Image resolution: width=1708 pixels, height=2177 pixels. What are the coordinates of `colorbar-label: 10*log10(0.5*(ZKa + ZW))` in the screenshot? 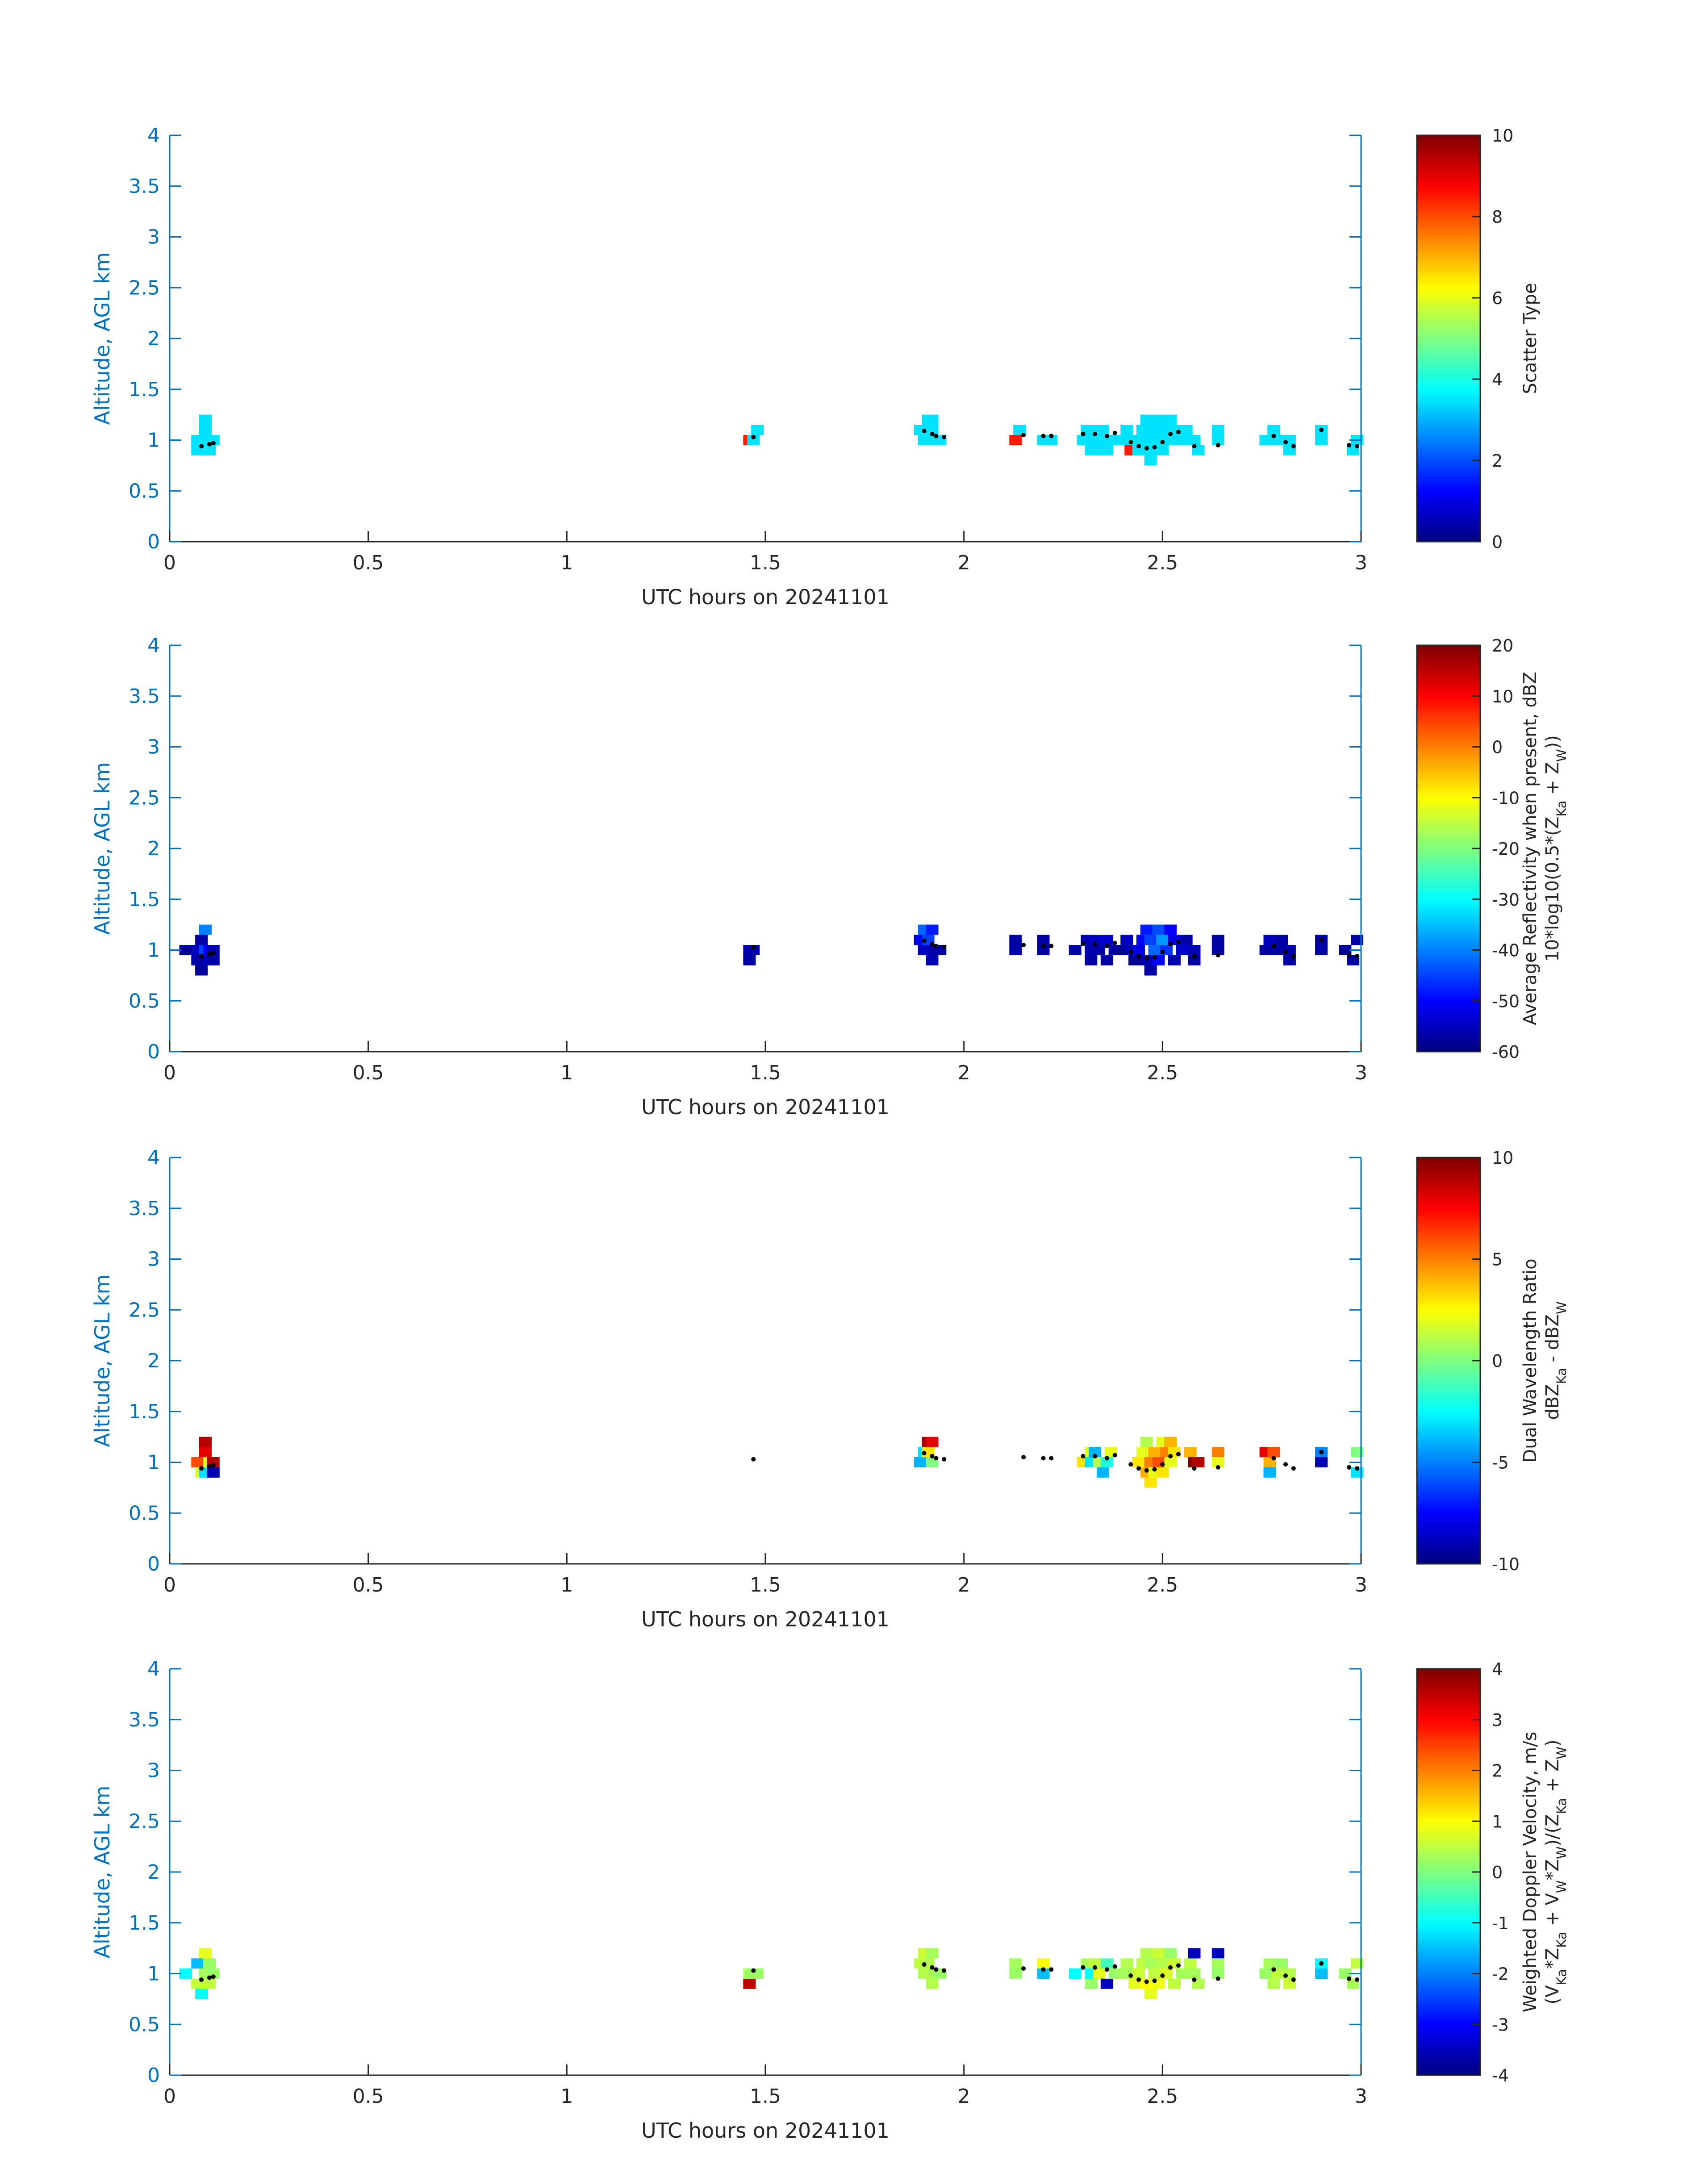 It's located at (1555, 848).